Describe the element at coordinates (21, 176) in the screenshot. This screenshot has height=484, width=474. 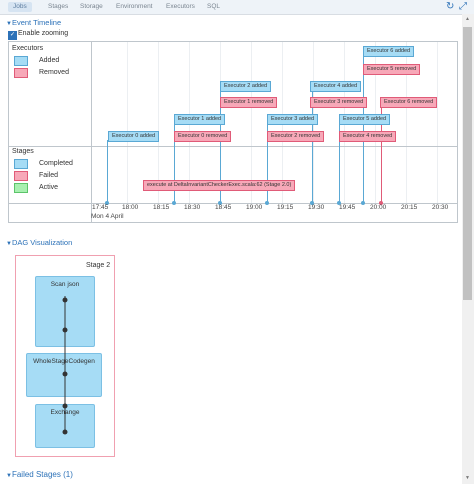
I see `legend-failed-swatch` at that location.